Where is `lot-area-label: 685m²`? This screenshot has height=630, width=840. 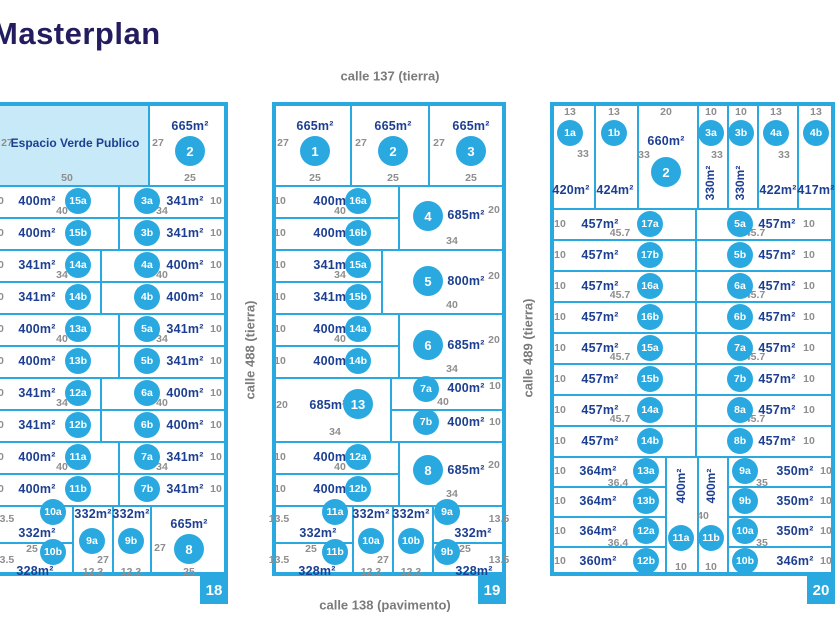 lot-area-label: 685m² is located at coordinates (328, 404).